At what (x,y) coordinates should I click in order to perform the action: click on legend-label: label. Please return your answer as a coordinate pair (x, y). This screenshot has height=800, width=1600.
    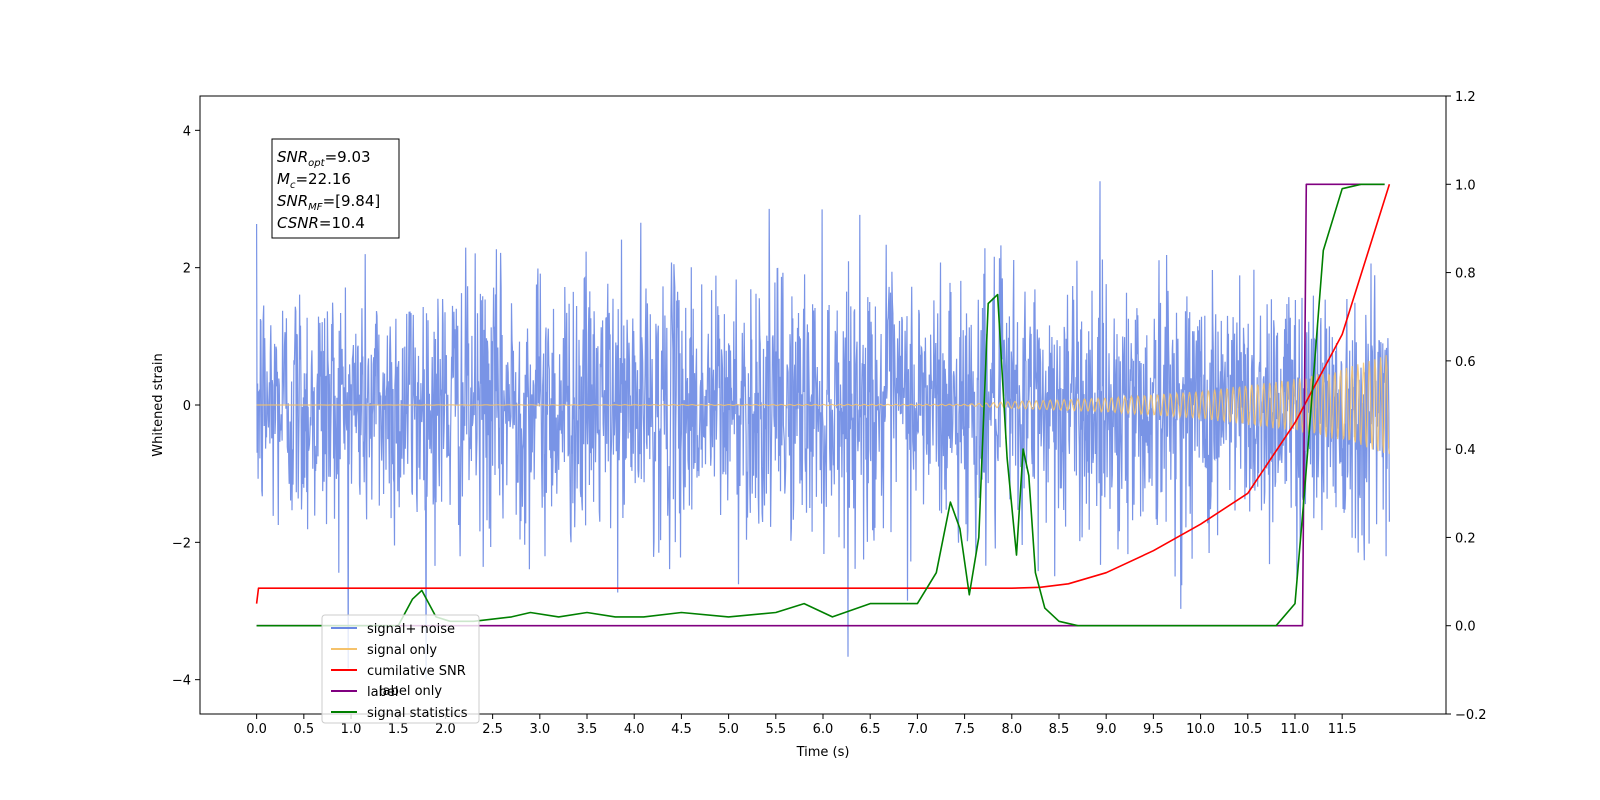
    Looking at the image, I should click on (382, 692).